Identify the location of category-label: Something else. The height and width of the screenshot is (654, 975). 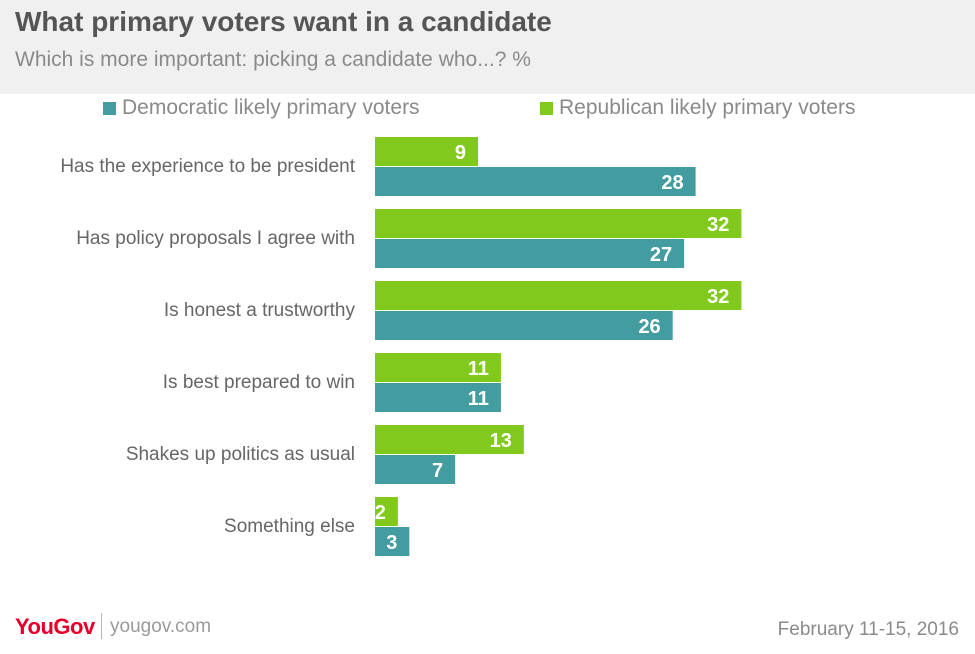
(289, 526).